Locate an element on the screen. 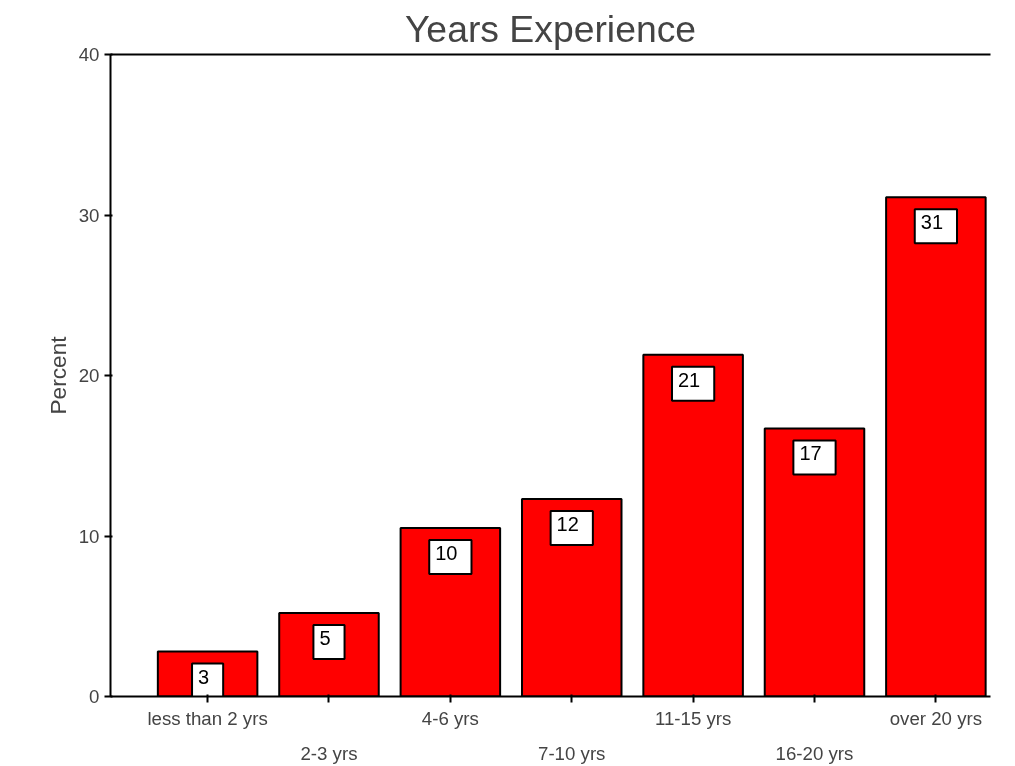 The image size is (1015, 766). x-tick-label: 7-10 yrs is located at coordinates (572, 753).